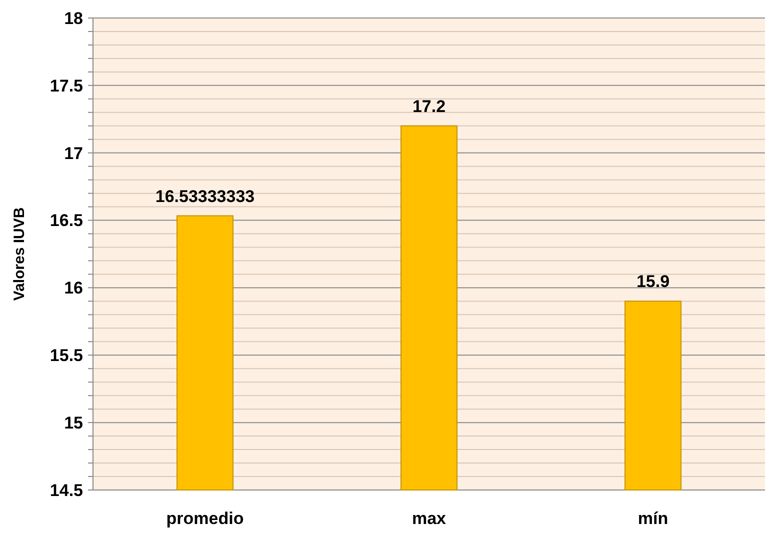 Image resolution: width=775 pixels, height=542 pixels. I want to click on y-tick-label: 17.5, so click(66, 86).